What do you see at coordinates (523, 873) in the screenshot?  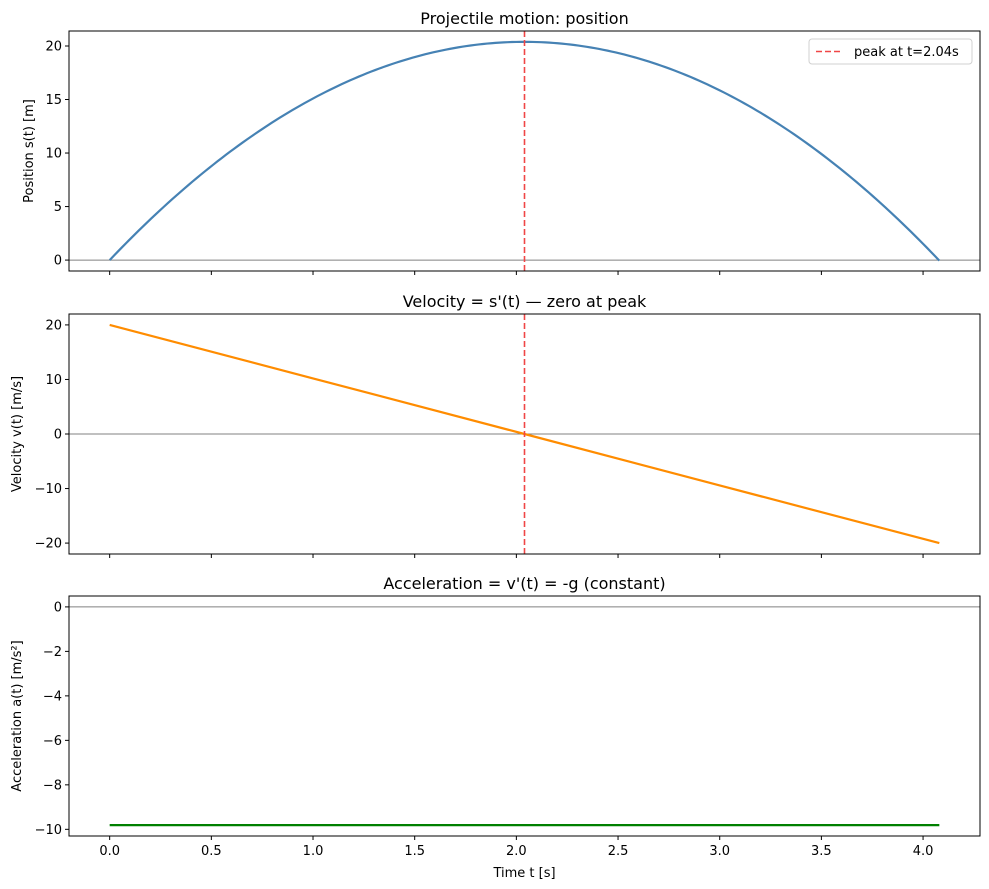 I see `x-axis-label: Time t [s]` at bounding box center [523, 873].